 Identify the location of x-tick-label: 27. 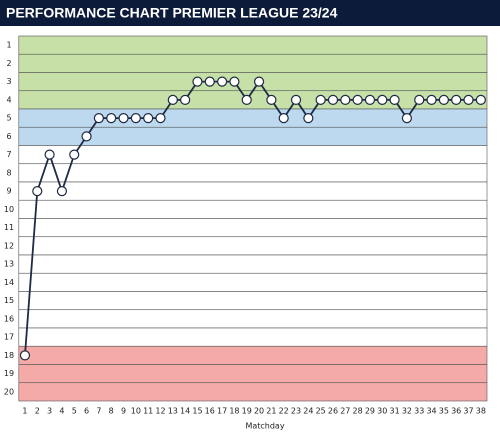
(345, 411).